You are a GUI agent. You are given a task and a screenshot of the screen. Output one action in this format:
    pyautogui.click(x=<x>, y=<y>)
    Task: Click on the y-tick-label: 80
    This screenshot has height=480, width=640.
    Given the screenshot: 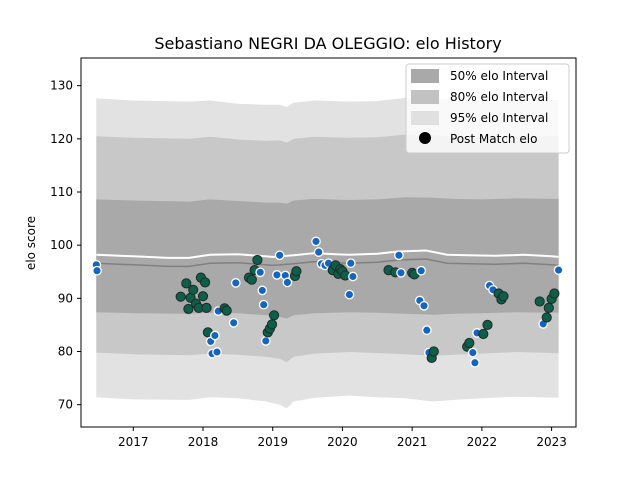 What is the action you would take?
    pyautogui.click(x=65, y=351)
    